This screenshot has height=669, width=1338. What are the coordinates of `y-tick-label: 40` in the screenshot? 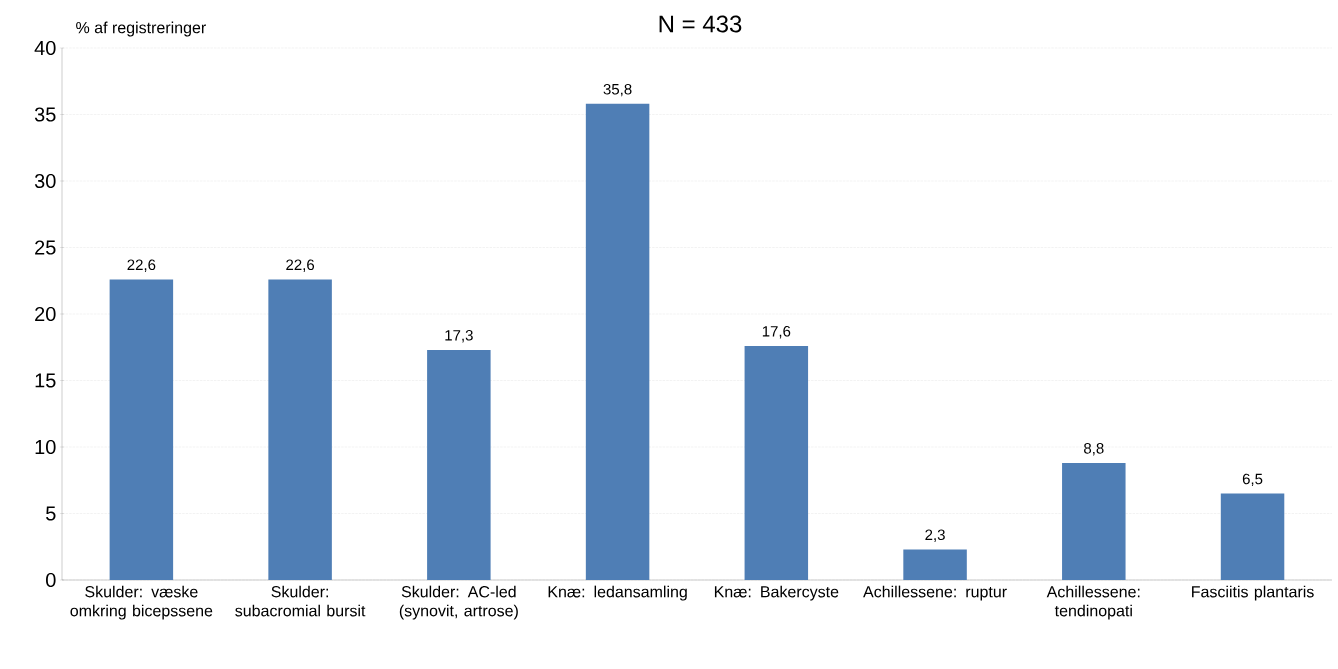 It's located at (45, 48).